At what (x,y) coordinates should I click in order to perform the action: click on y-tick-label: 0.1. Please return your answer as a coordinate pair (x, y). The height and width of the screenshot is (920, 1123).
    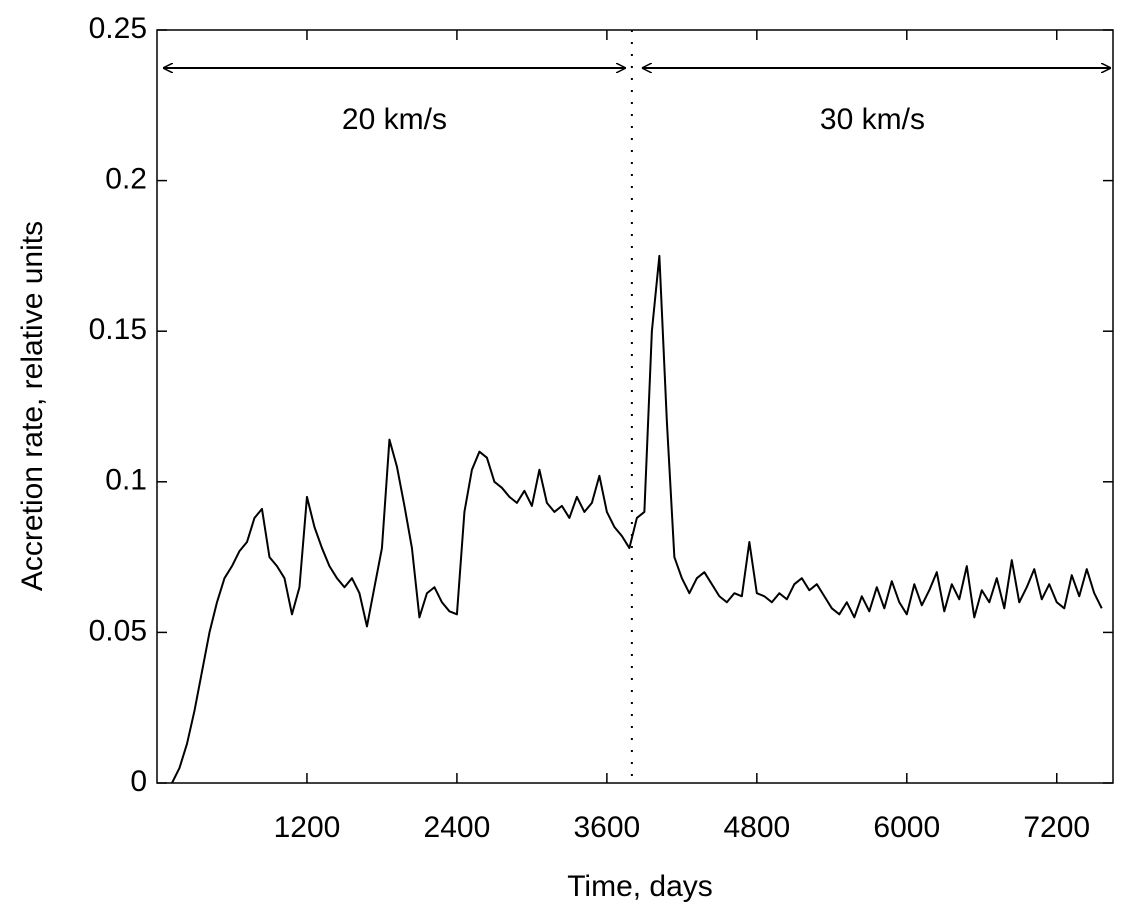
    Looking at the image, I should click on (126, 480).